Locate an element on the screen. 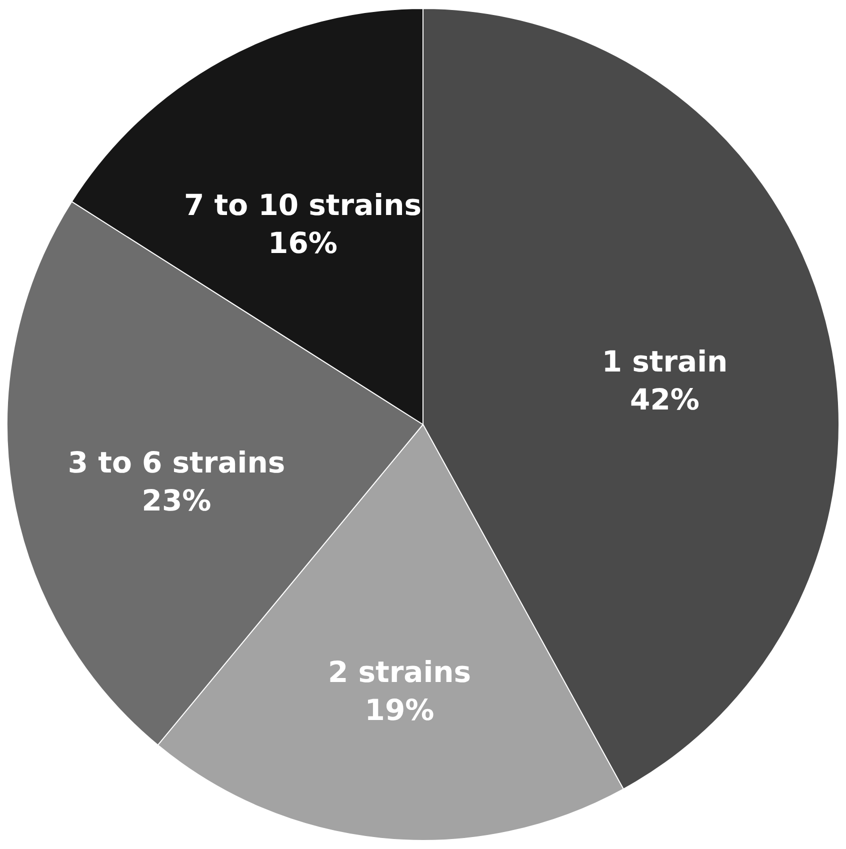 This screenshot has width=846, height=849. data-label: 16% is located at coordinates (303, 243).